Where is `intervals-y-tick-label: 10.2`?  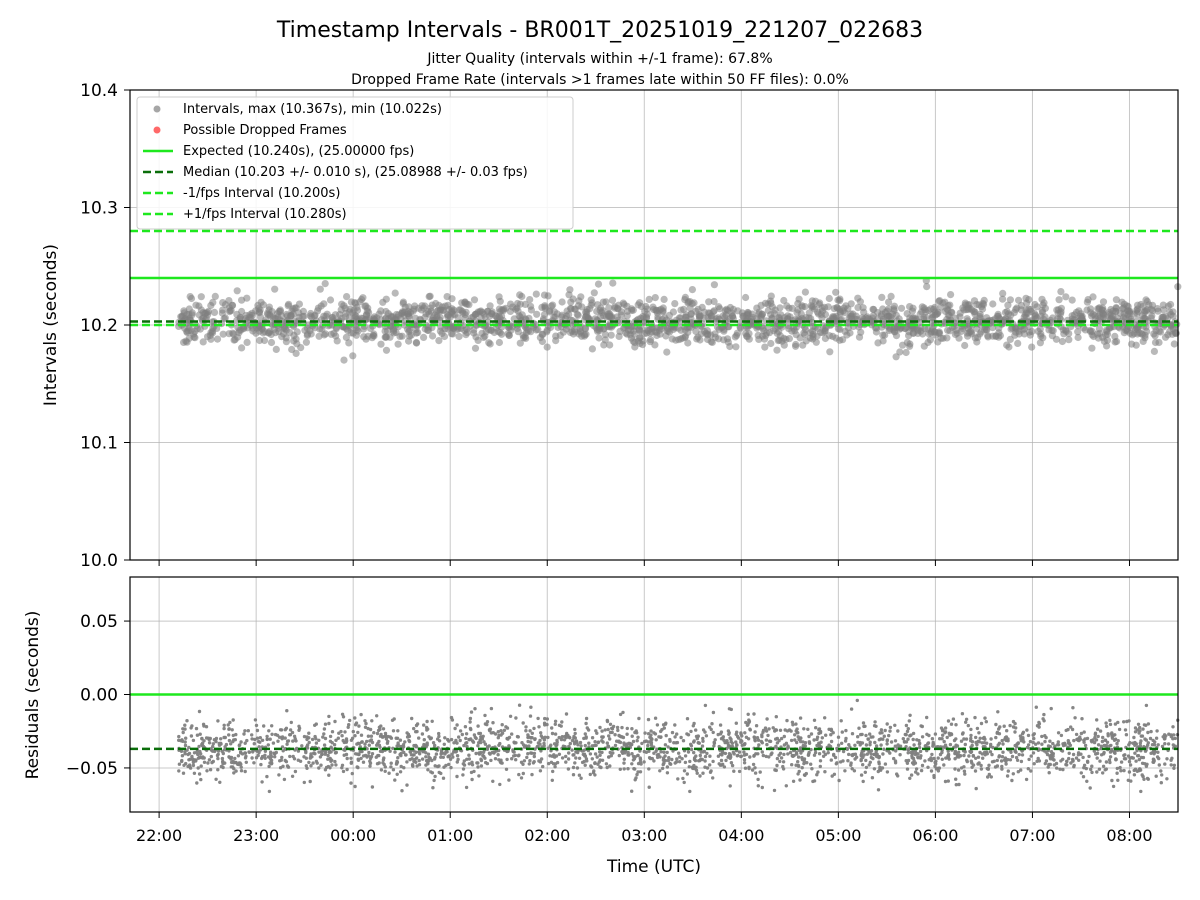
intervals-y-tick-label: 10.2 is located at coordinates (99, 326).